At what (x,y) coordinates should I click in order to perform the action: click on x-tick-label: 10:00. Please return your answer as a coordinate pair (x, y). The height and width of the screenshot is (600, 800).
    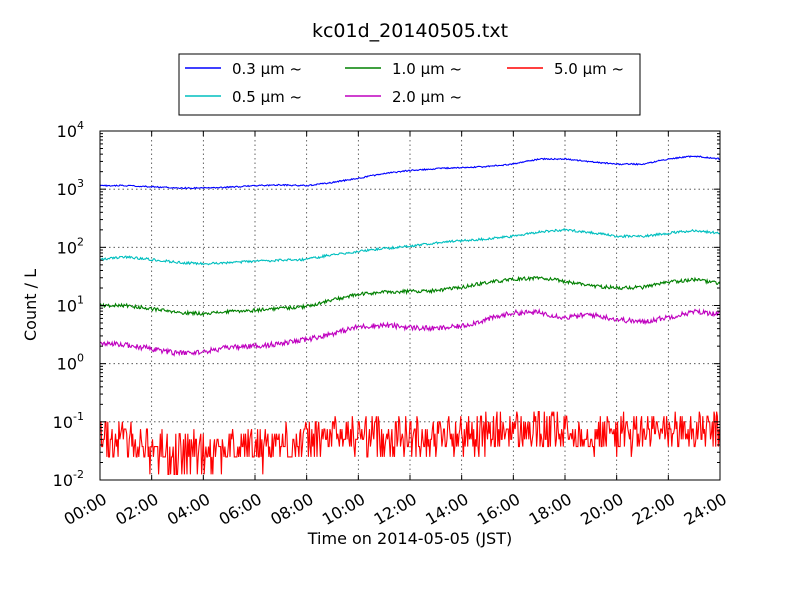
    Looking at the image, I should click on (343, 509).